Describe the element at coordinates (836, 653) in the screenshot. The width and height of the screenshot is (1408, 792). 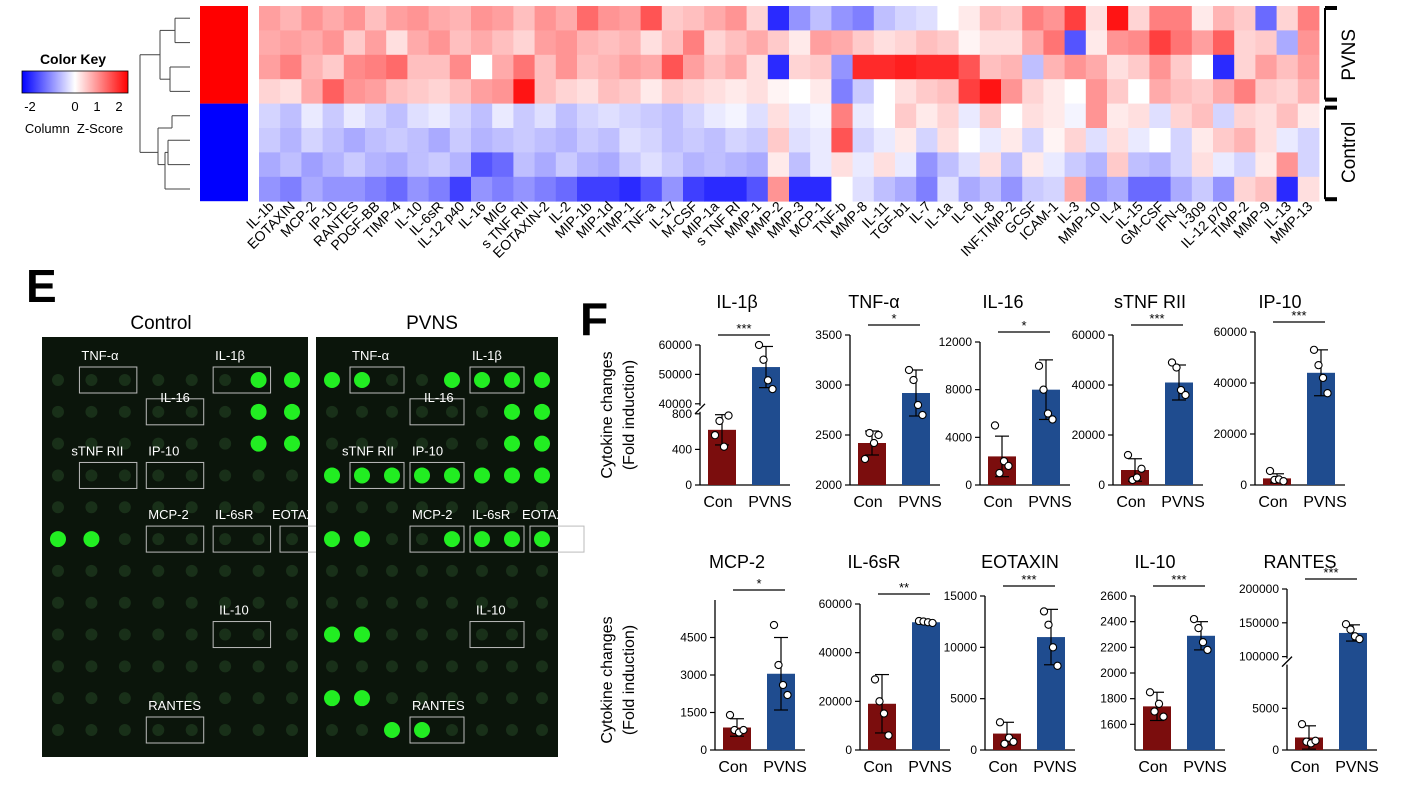
I see `y-tick-label: 40000` at that location.